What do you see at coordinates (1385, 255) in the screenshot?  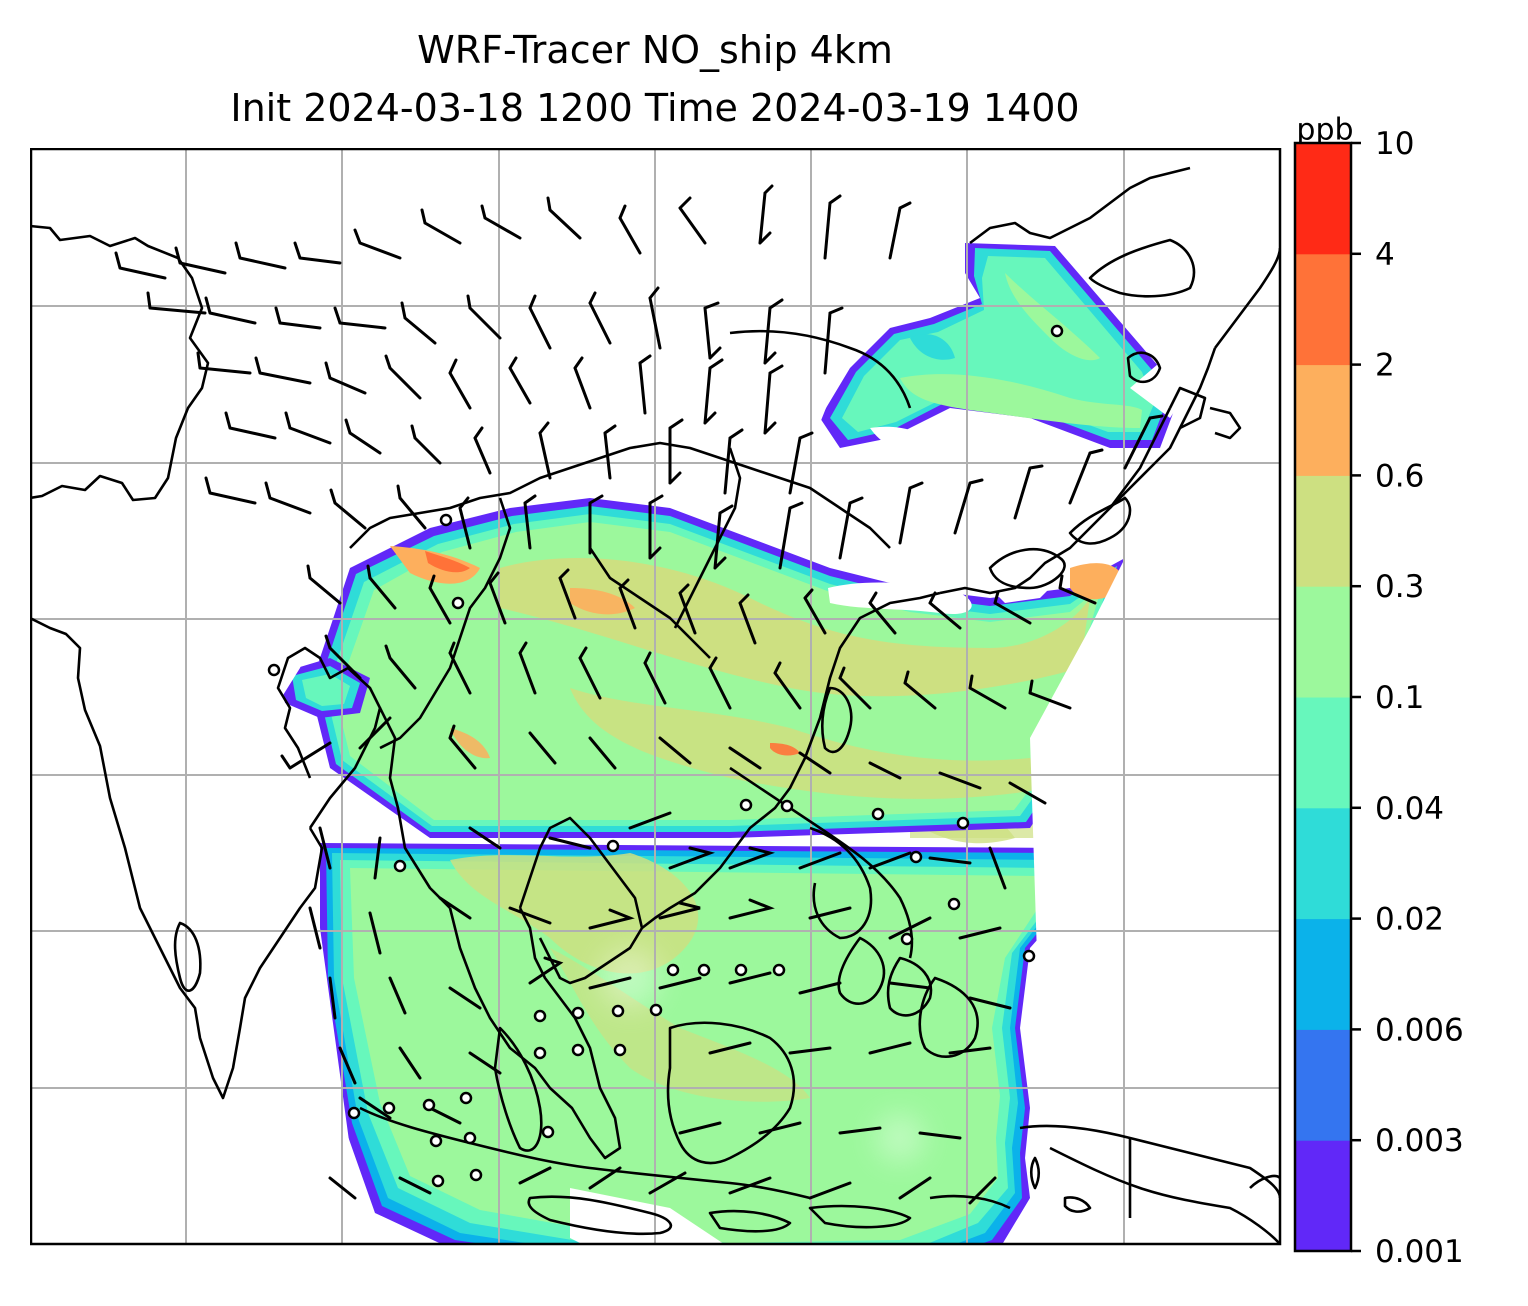 I see `colorbar-tick-label: 4` at bounding box center [1385, 255].